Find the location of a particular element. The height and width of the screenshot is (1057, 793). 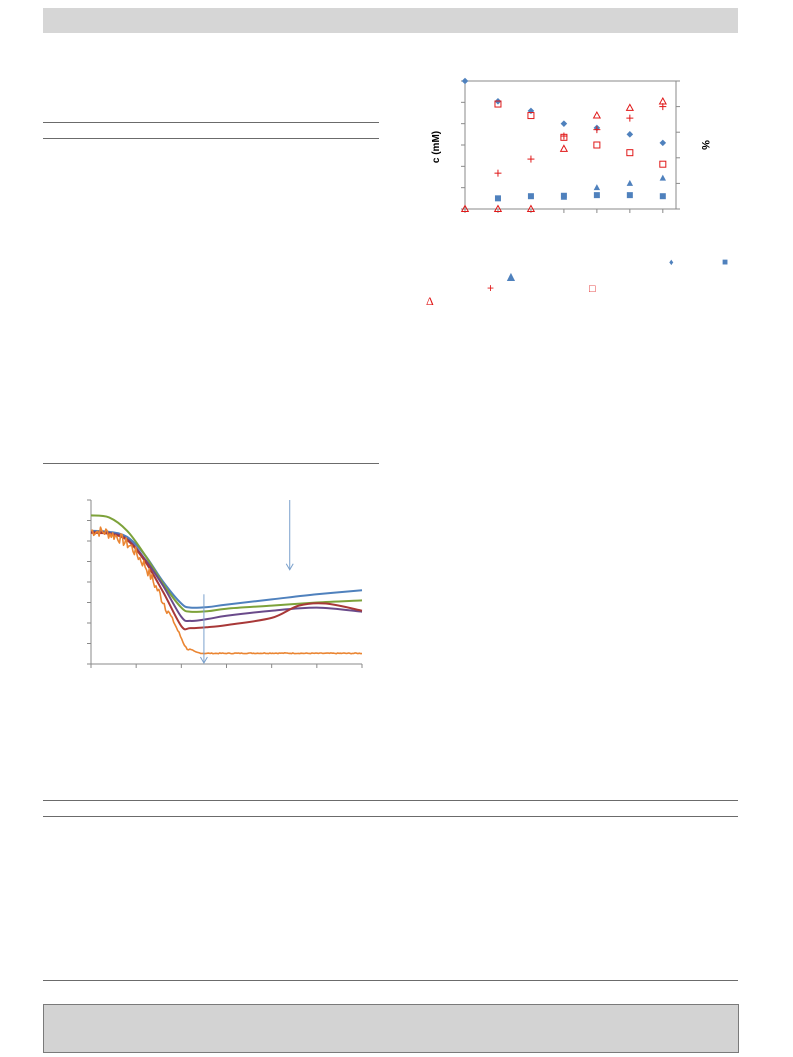

scatter-marks is located at coordinates (563, 144).